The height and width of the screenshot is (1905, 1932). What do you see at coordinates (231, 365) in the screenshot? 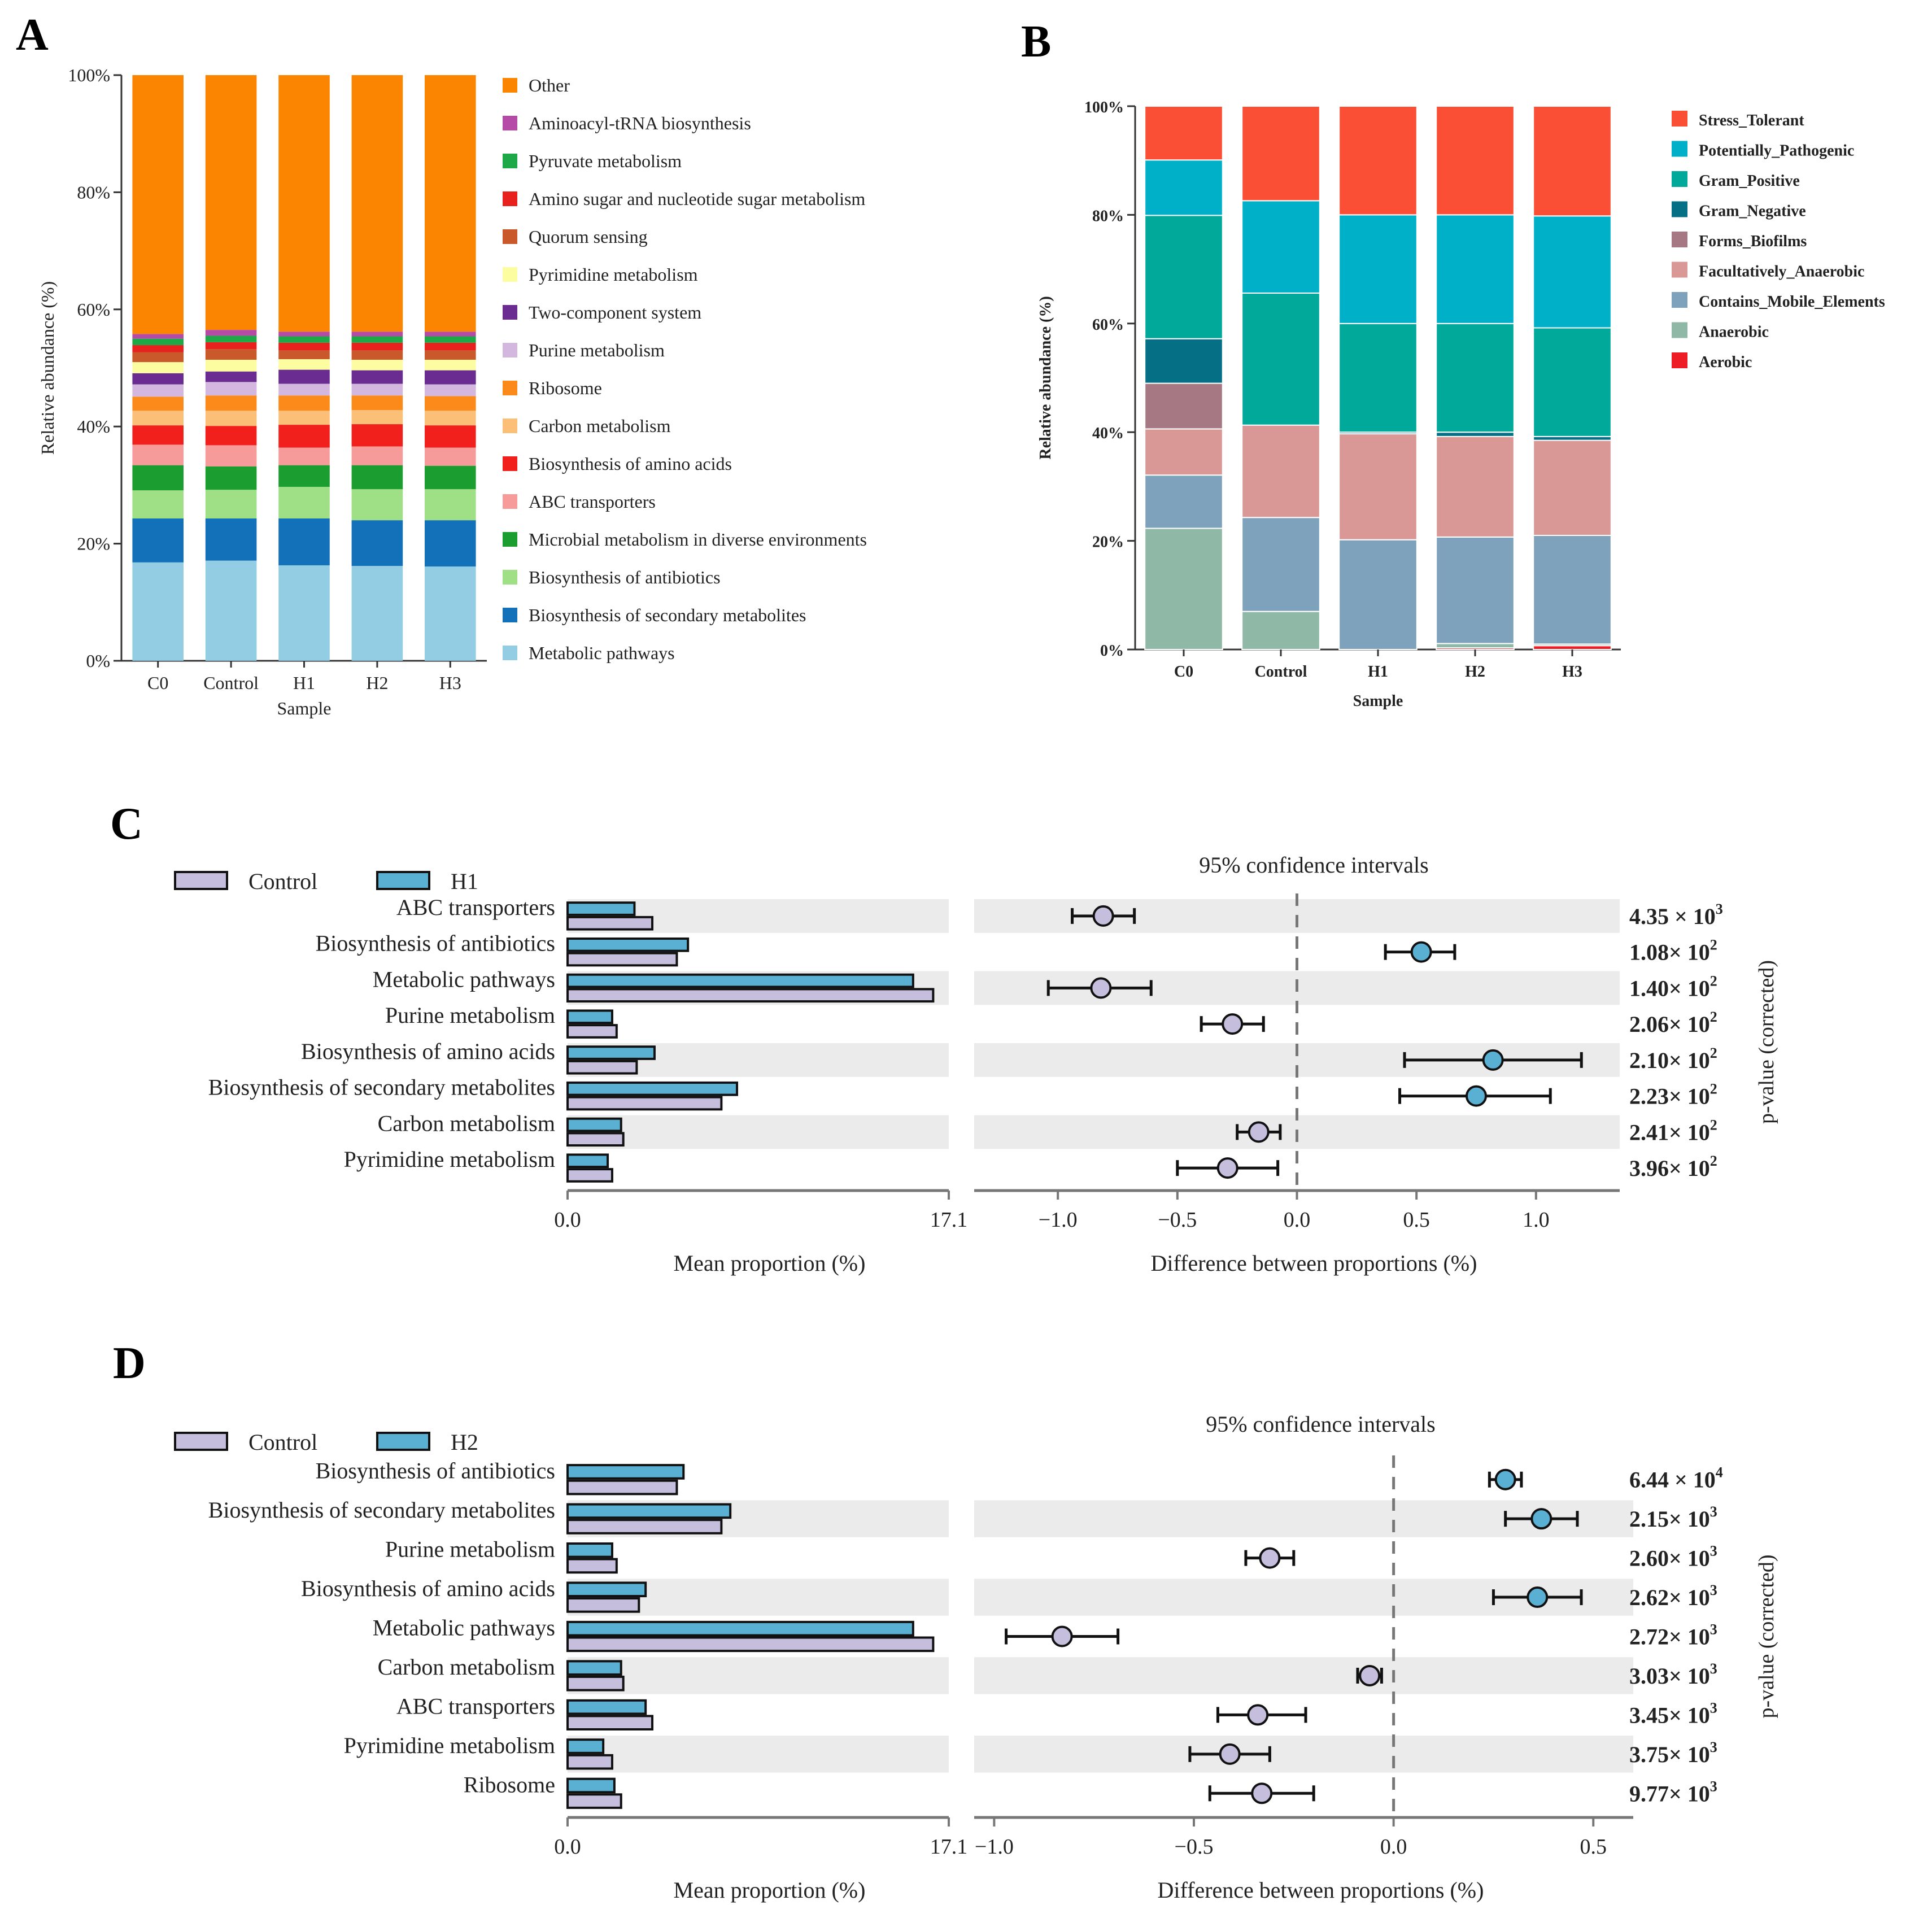
I see `bar-segment-pyrimidine-metabolism-control` at bounding box center [231, 365].